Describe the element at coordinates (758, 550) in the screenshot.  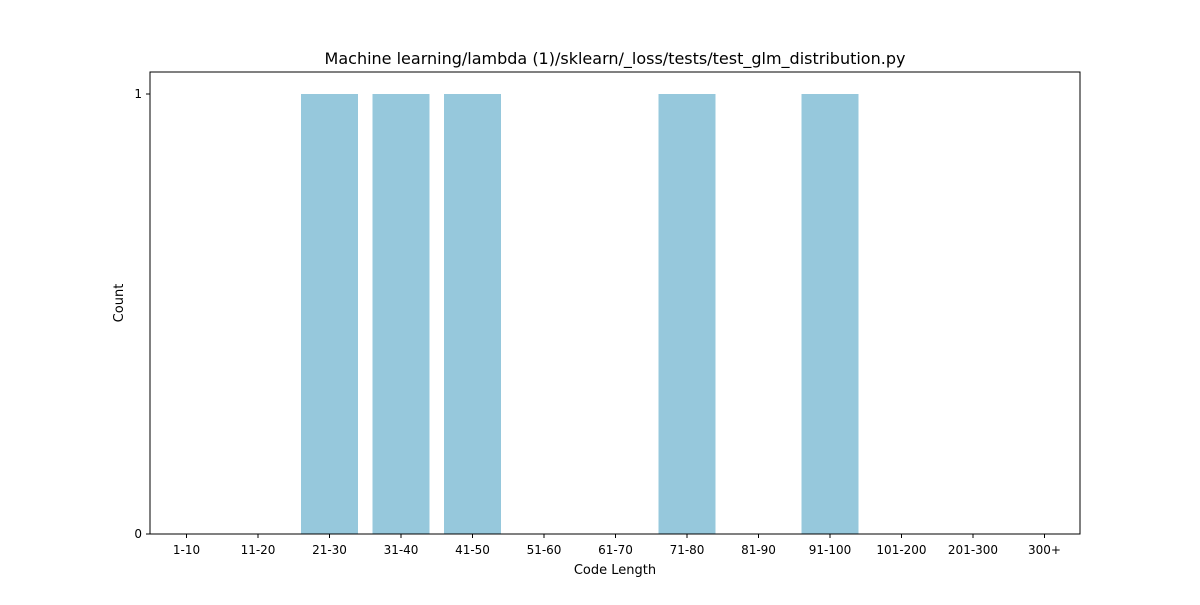
I see `x-tick-label: 81-90` at that location.